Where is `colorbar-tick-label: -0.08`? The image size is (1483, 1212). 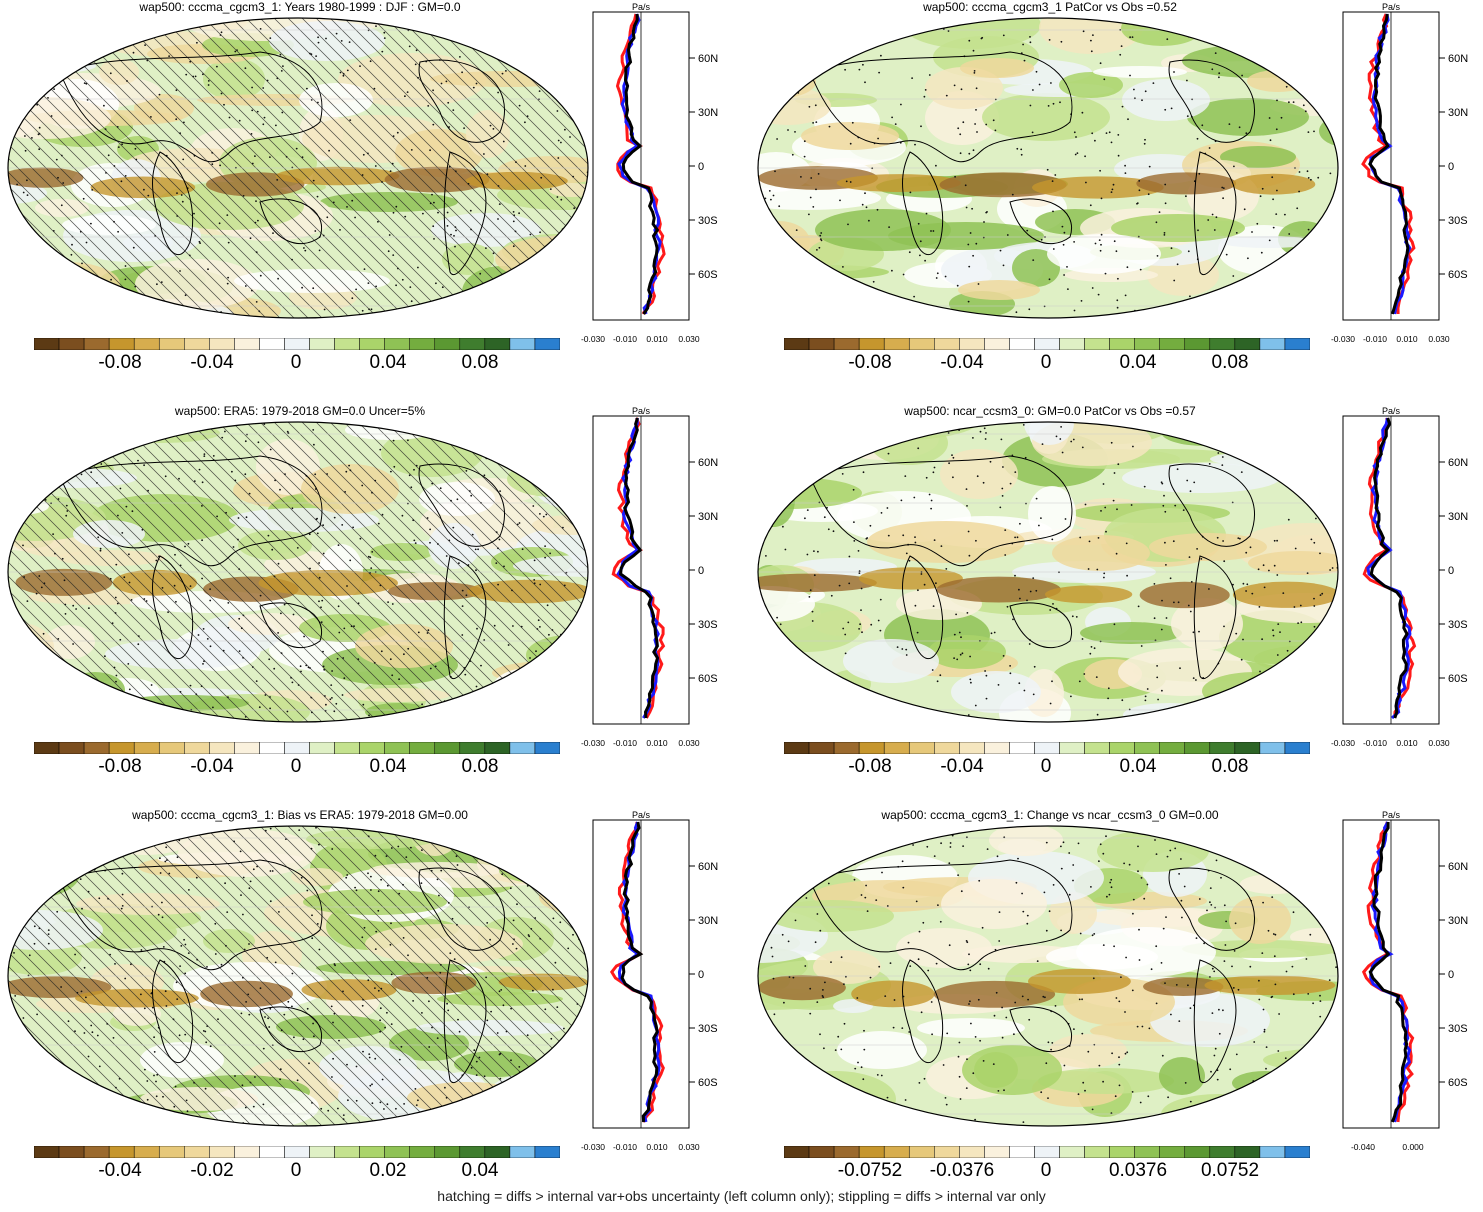
colorbar-tick-label: -0.08 is located at coordinates (120, 362).